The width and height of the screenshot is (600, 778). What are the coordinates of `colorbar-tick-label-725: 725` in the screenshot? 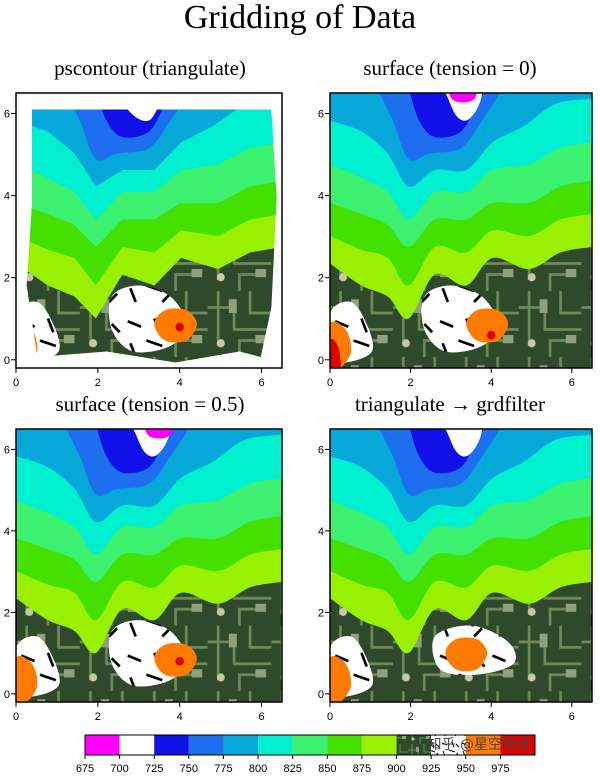 It's located at (154, 769).